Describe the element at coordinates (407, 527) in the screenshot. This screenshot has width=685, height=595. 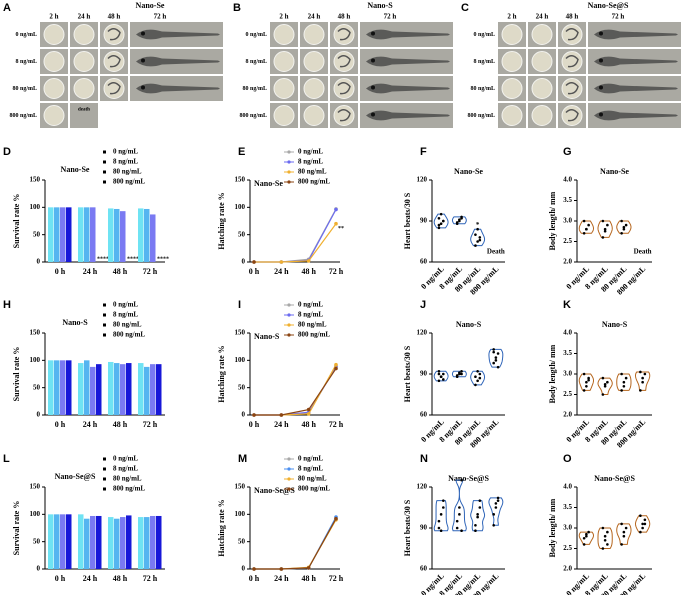
I see `y-axis-label: Heart beats/30 S` at that location.